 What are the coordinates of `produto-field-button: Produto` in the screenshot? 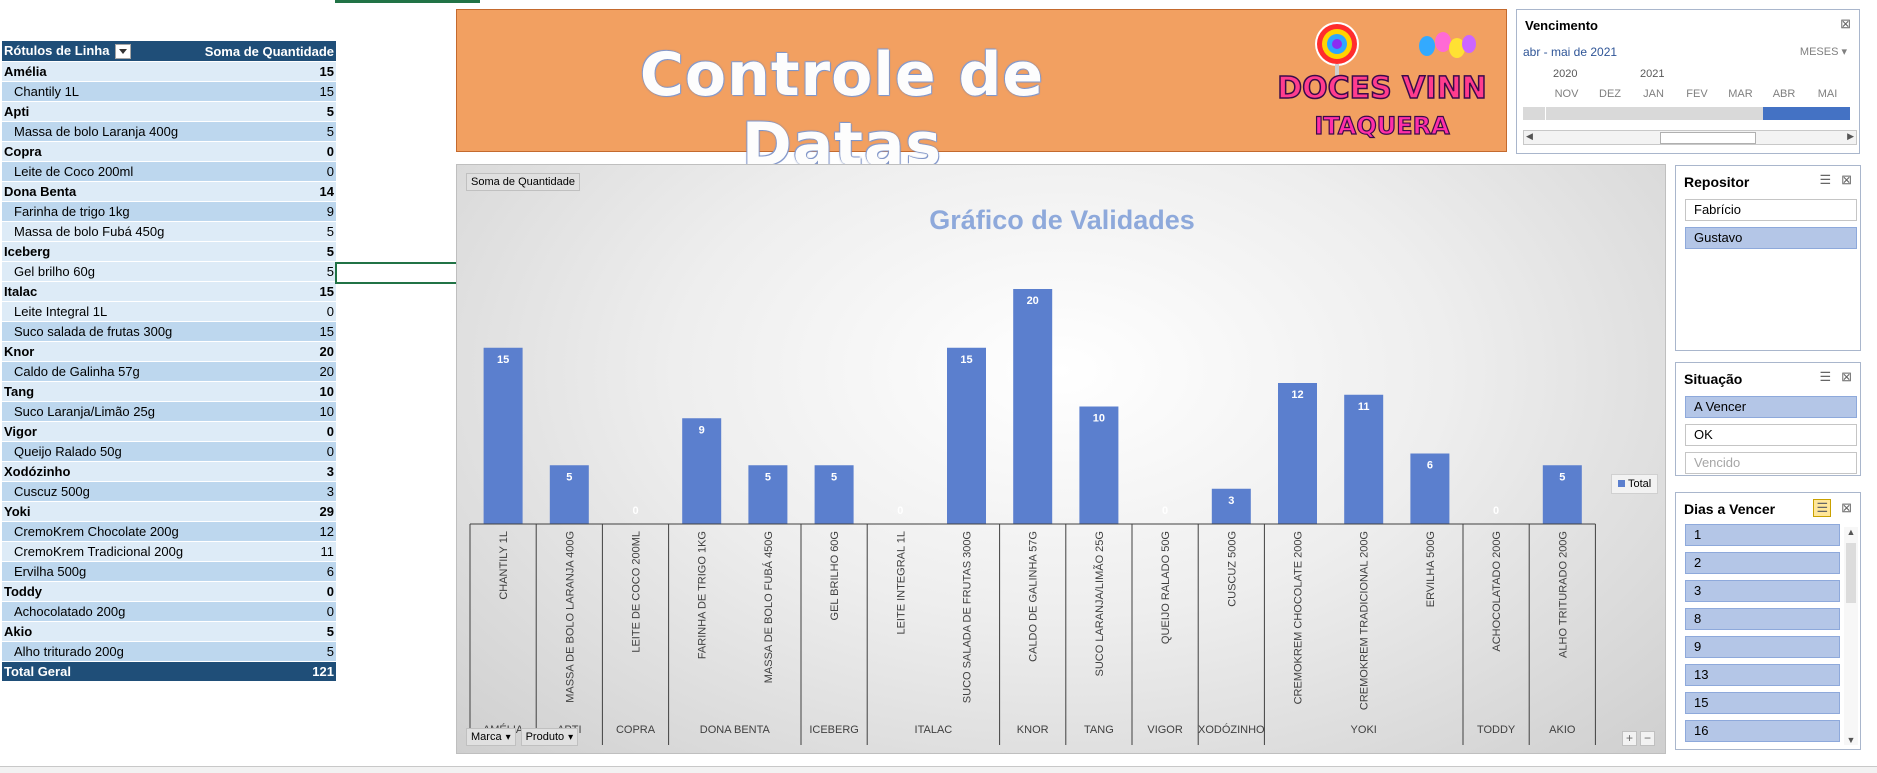 It's located at (549, 737).